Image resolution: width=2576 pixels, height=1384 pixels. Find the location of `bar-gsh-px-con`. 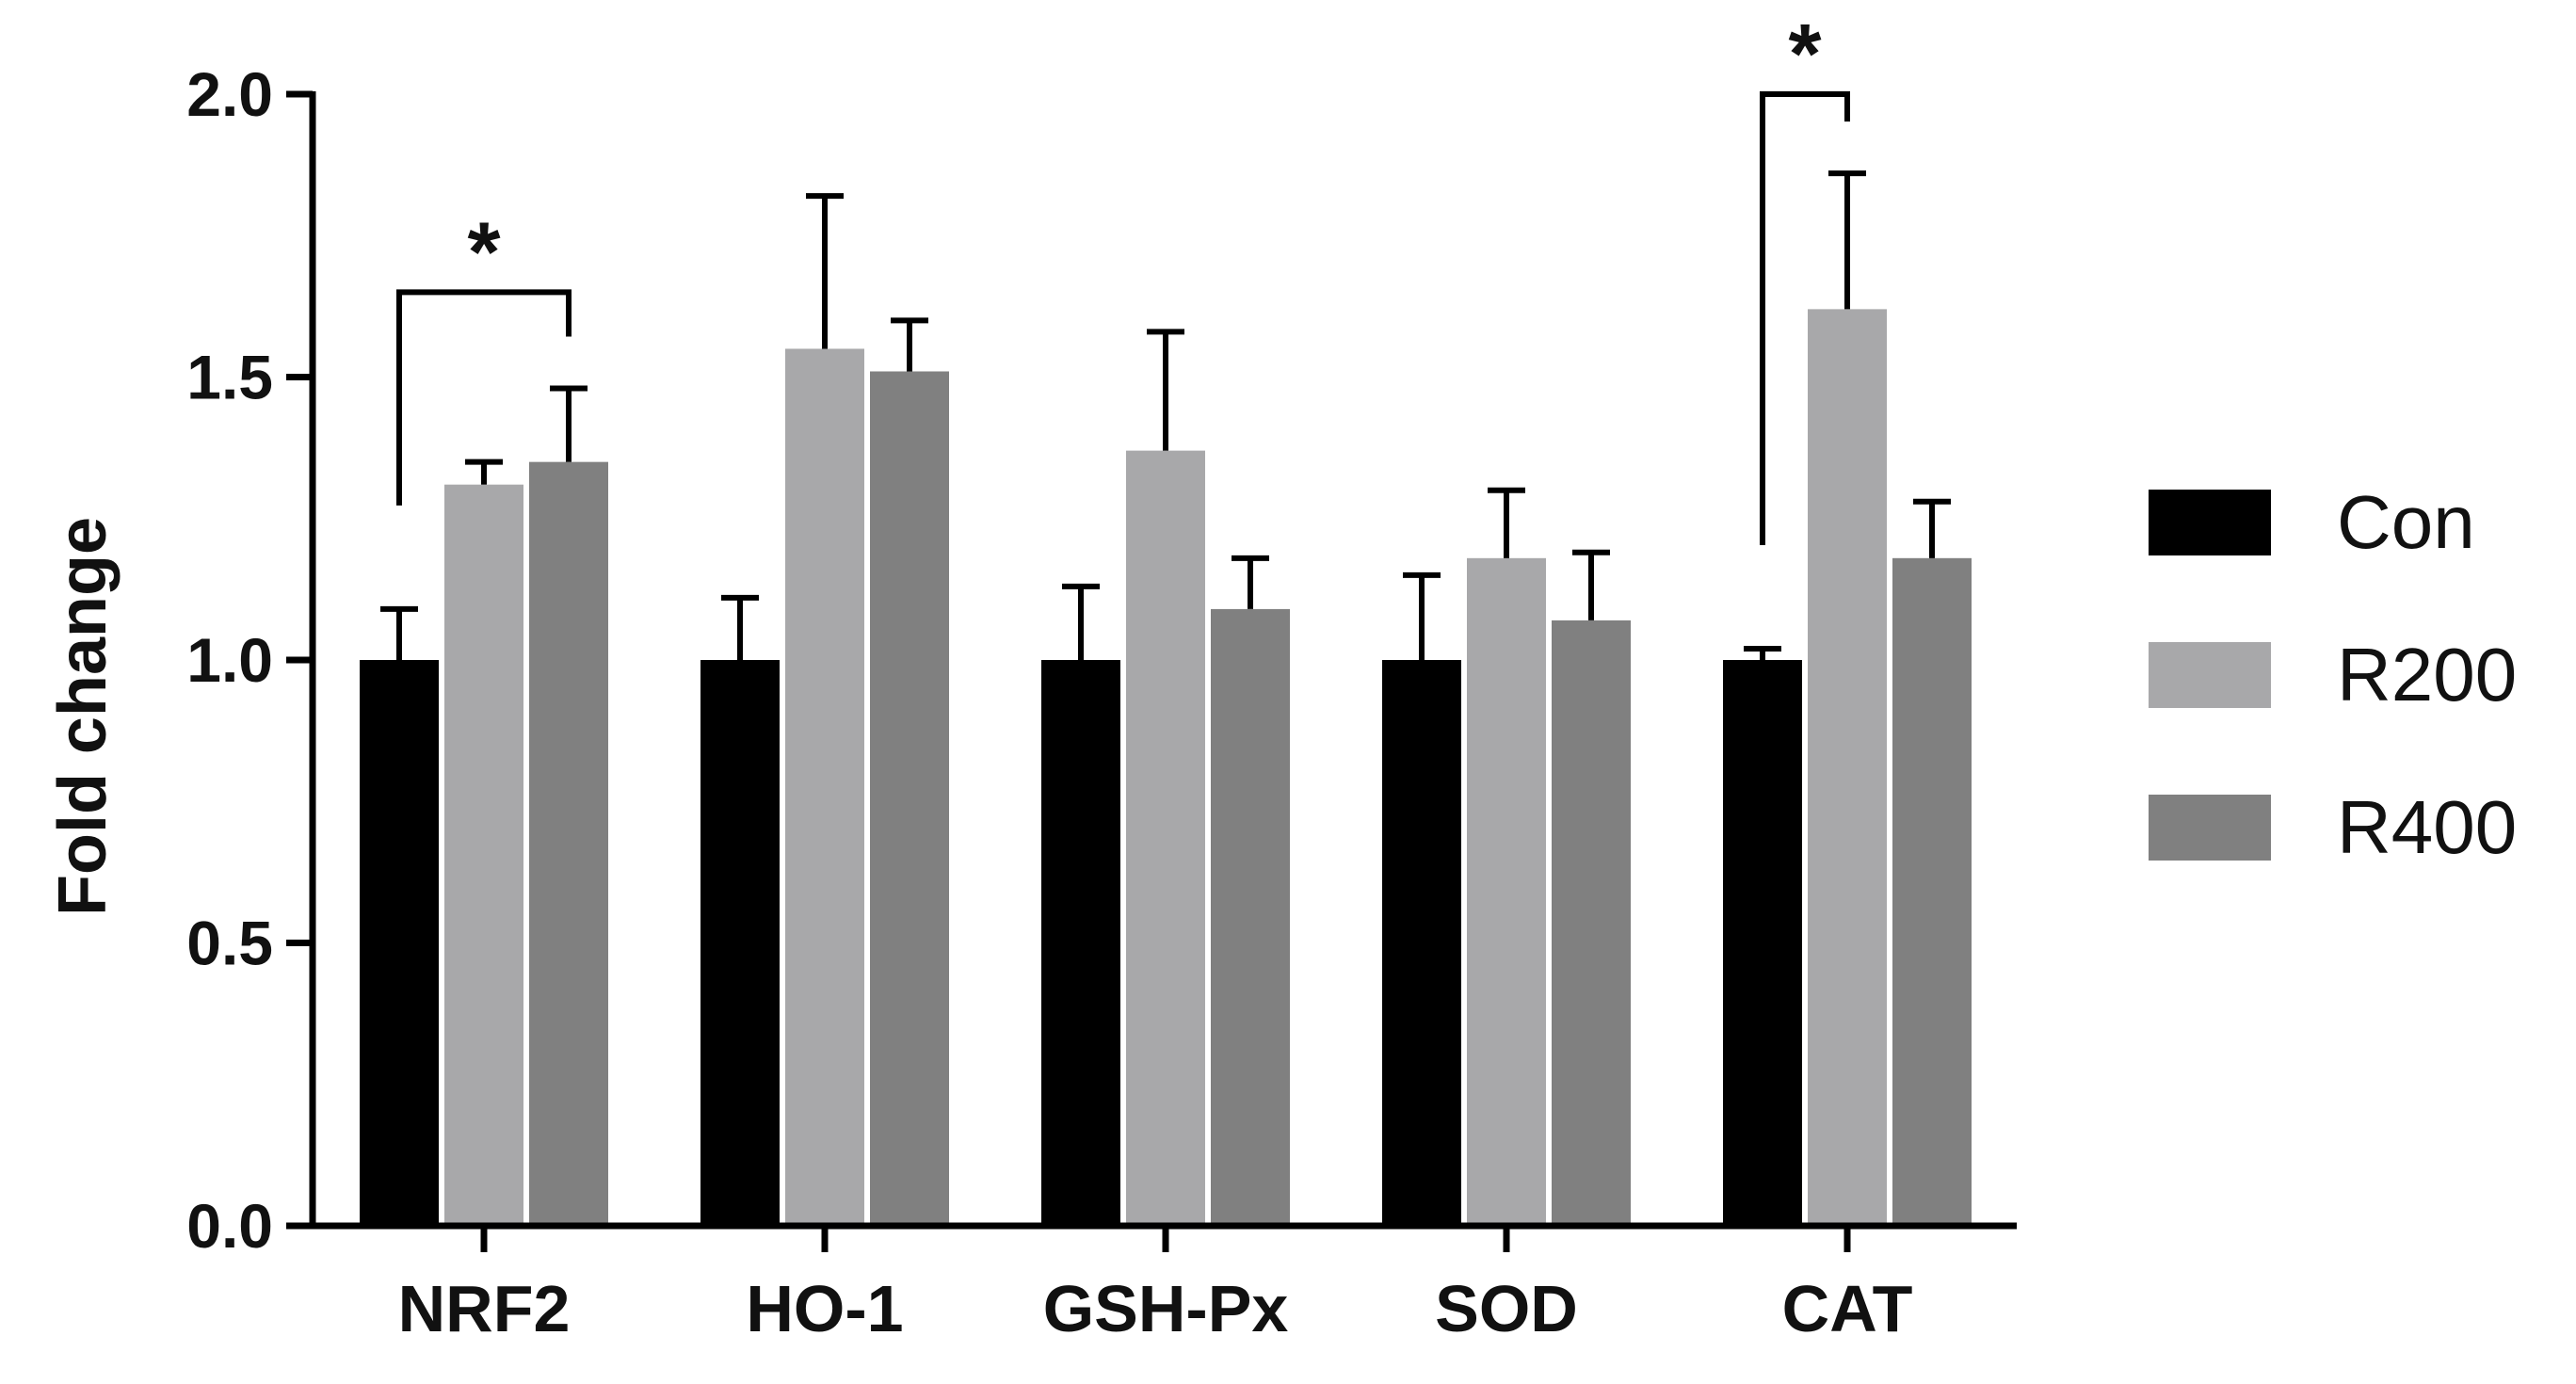

bar-gsh-px-con is located at coordinates (1080, 943).